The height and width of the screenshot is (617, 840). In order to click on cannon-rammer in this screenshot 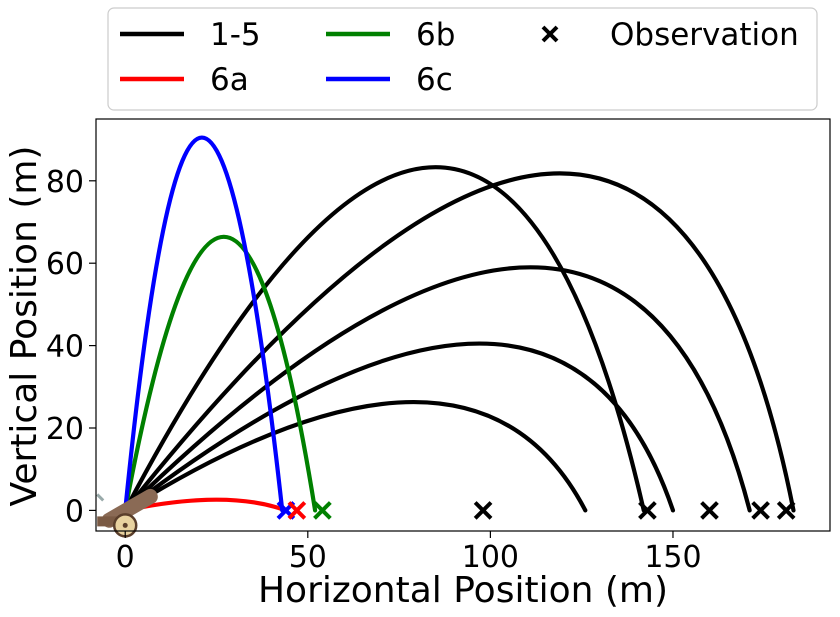, I will do `click(100, 497)`.